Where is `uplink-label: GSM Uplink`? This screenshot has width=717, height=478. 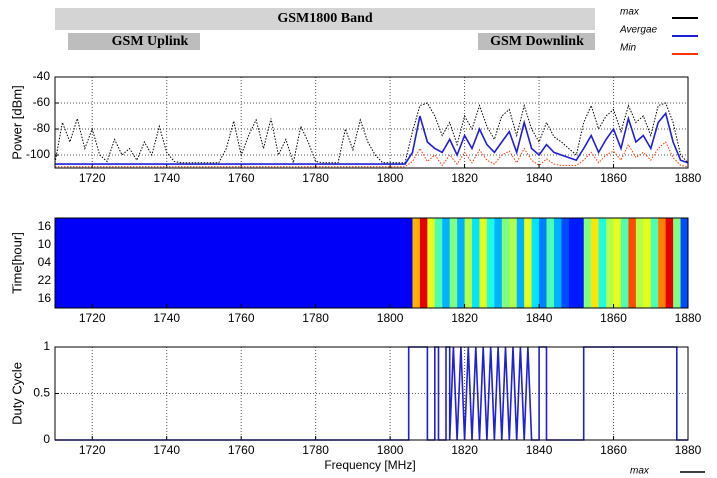
uplink-label: GSM Uplink is located at coordinates (150, 41).